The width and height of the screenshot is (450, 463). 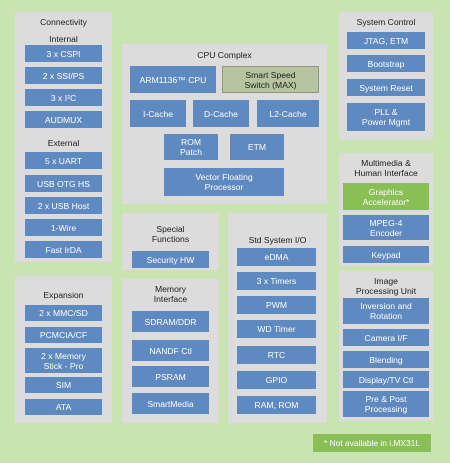 What do you see at coordinates (386, 40) in the screenshot?
I see `jtag-etm-block: JTAG, ETM` at bounding box center [386, 40].